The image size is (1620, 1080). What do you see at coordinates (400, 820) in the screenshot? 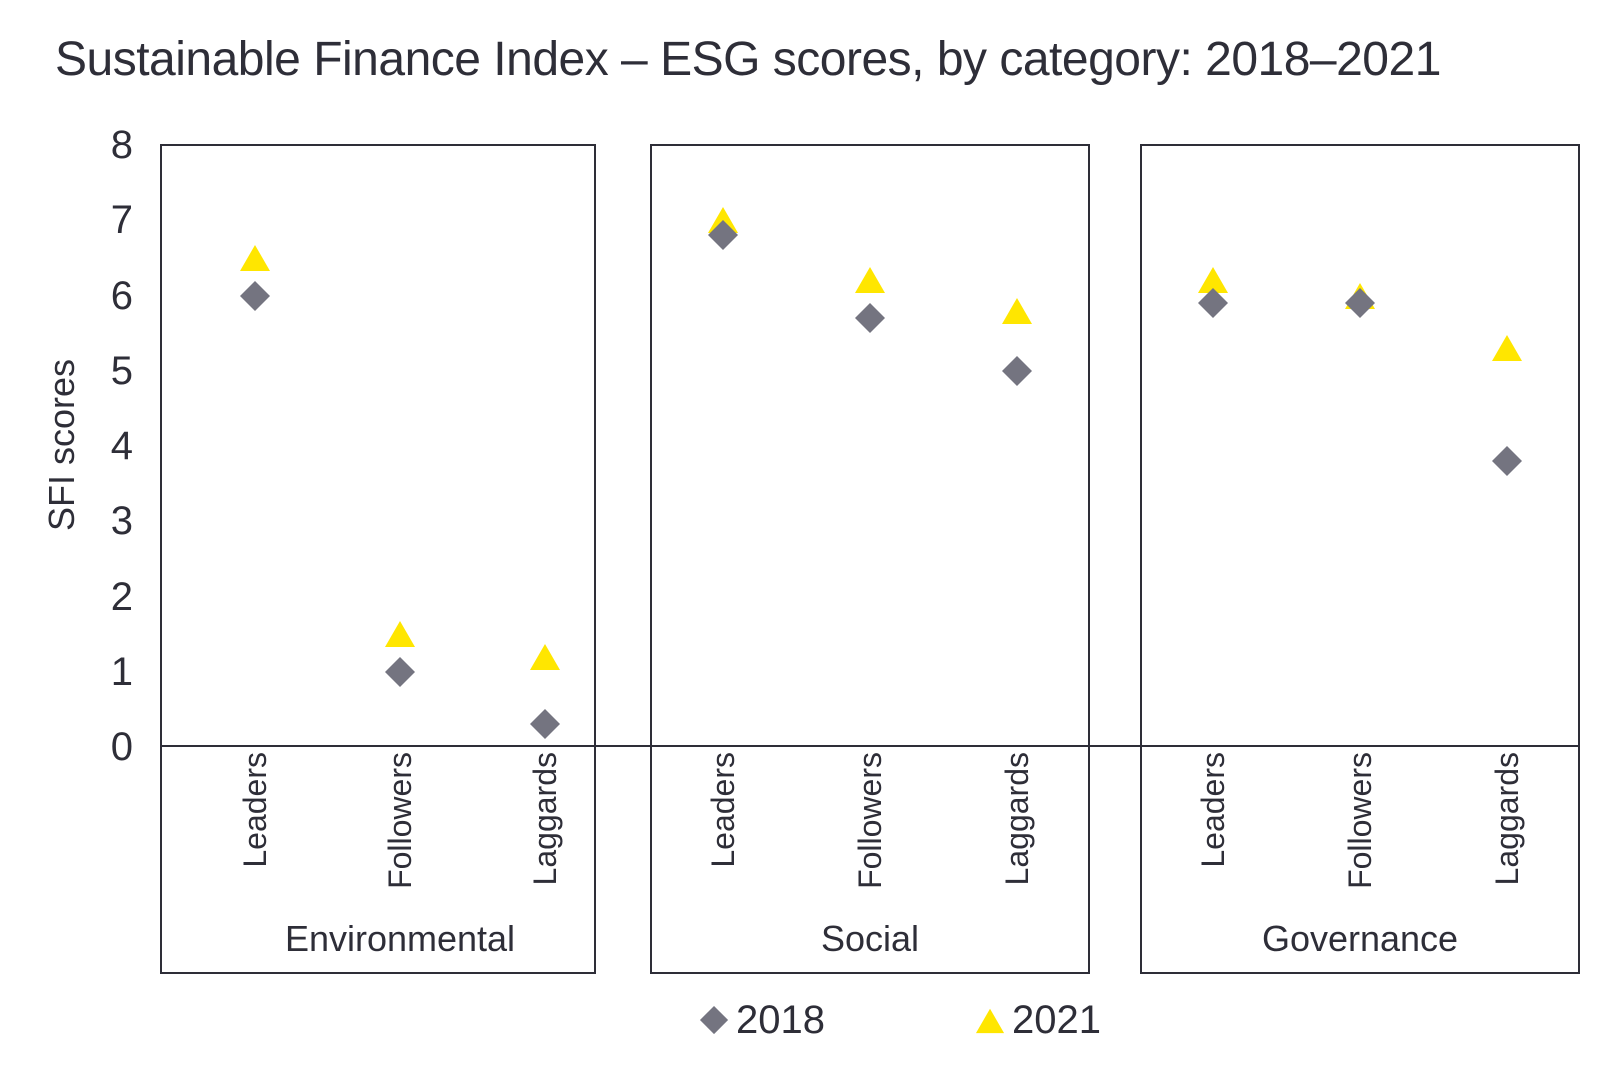
I see `x-tick-followers-environmental: Followers` at bounding box center [400, 820].